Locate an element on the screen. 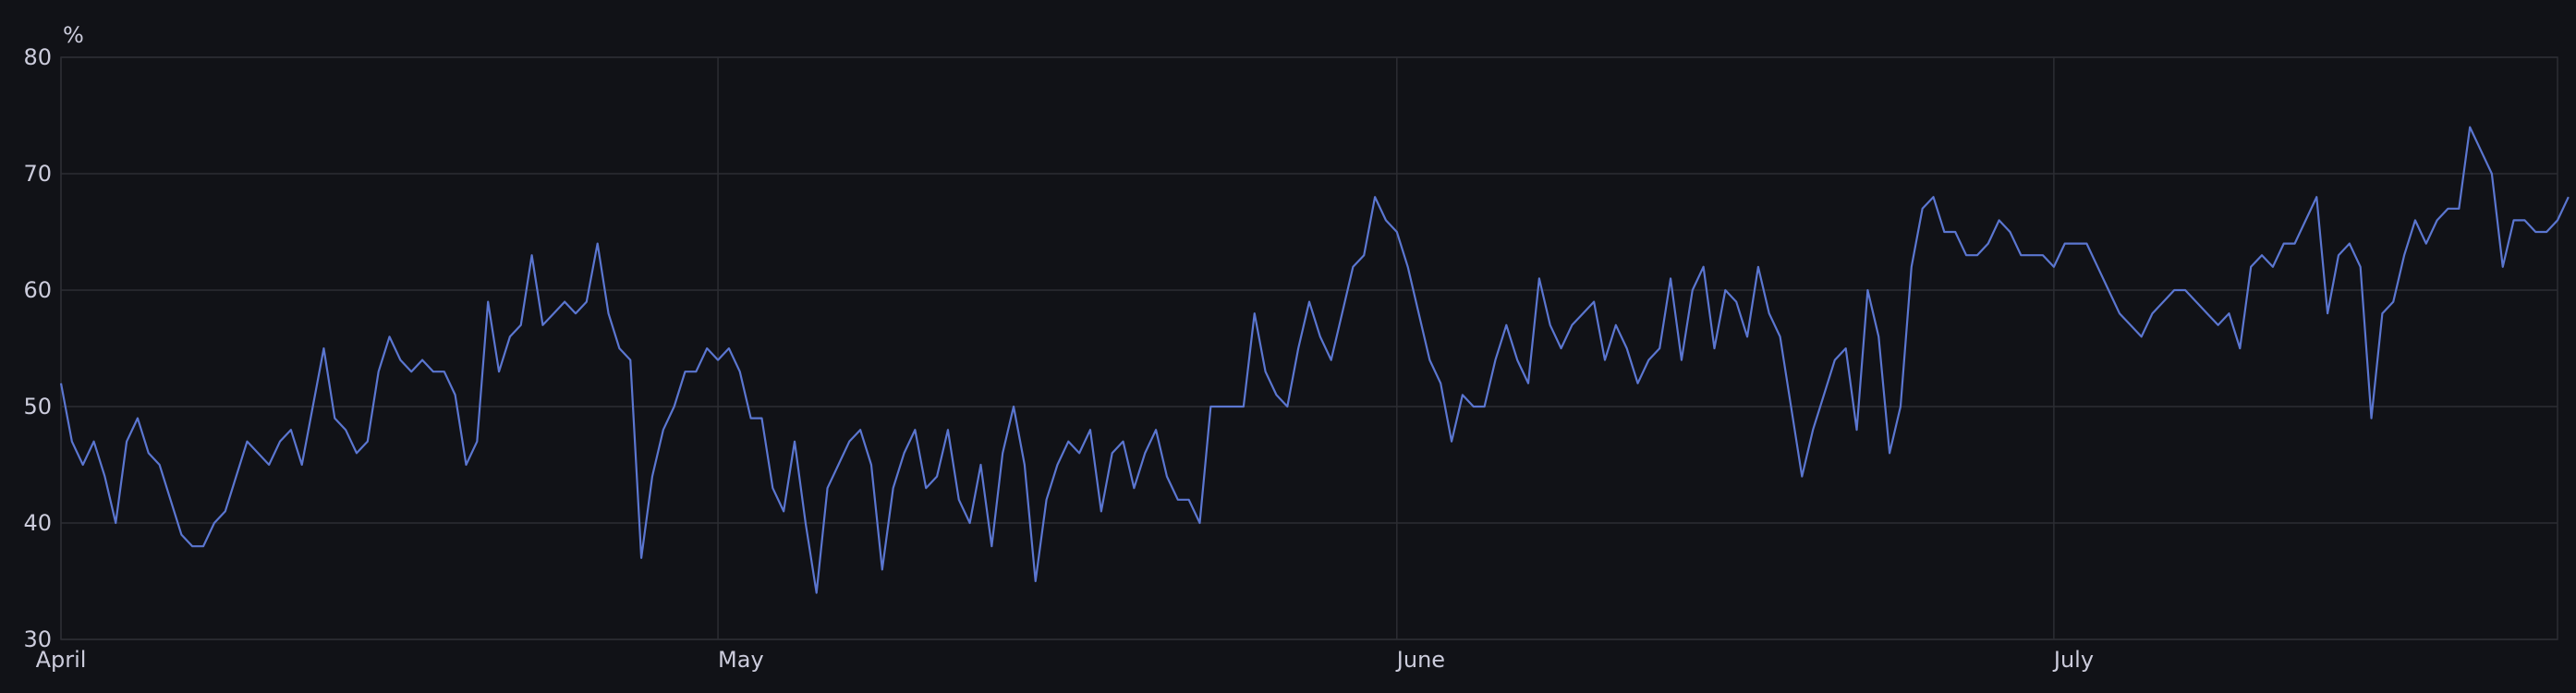 The width and height of the screenshot is (2576, 693). x-tick-label: June is located at coordinates (1420, 660).